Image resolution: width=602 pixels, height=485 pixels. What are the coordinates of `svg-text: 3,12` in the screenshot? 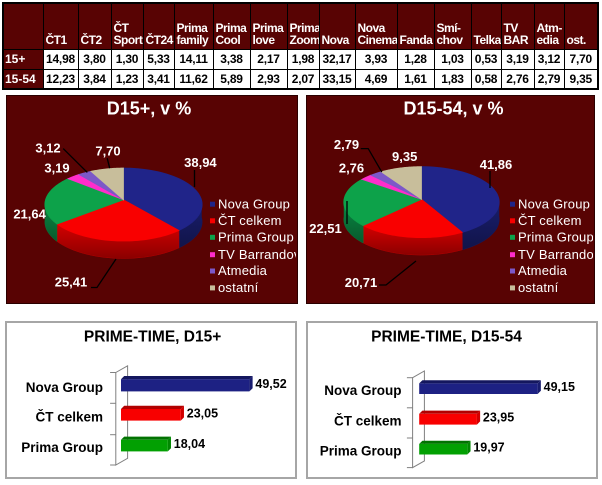 It's located at (47, 148).